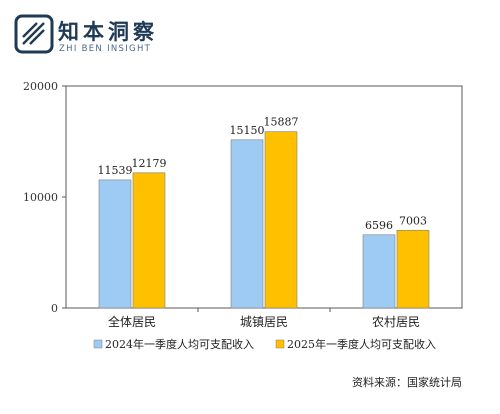 Image resolution: width=500 pixels, height=414 pixels. I want to click on y-tick-label: 20000, so click(40, 86).